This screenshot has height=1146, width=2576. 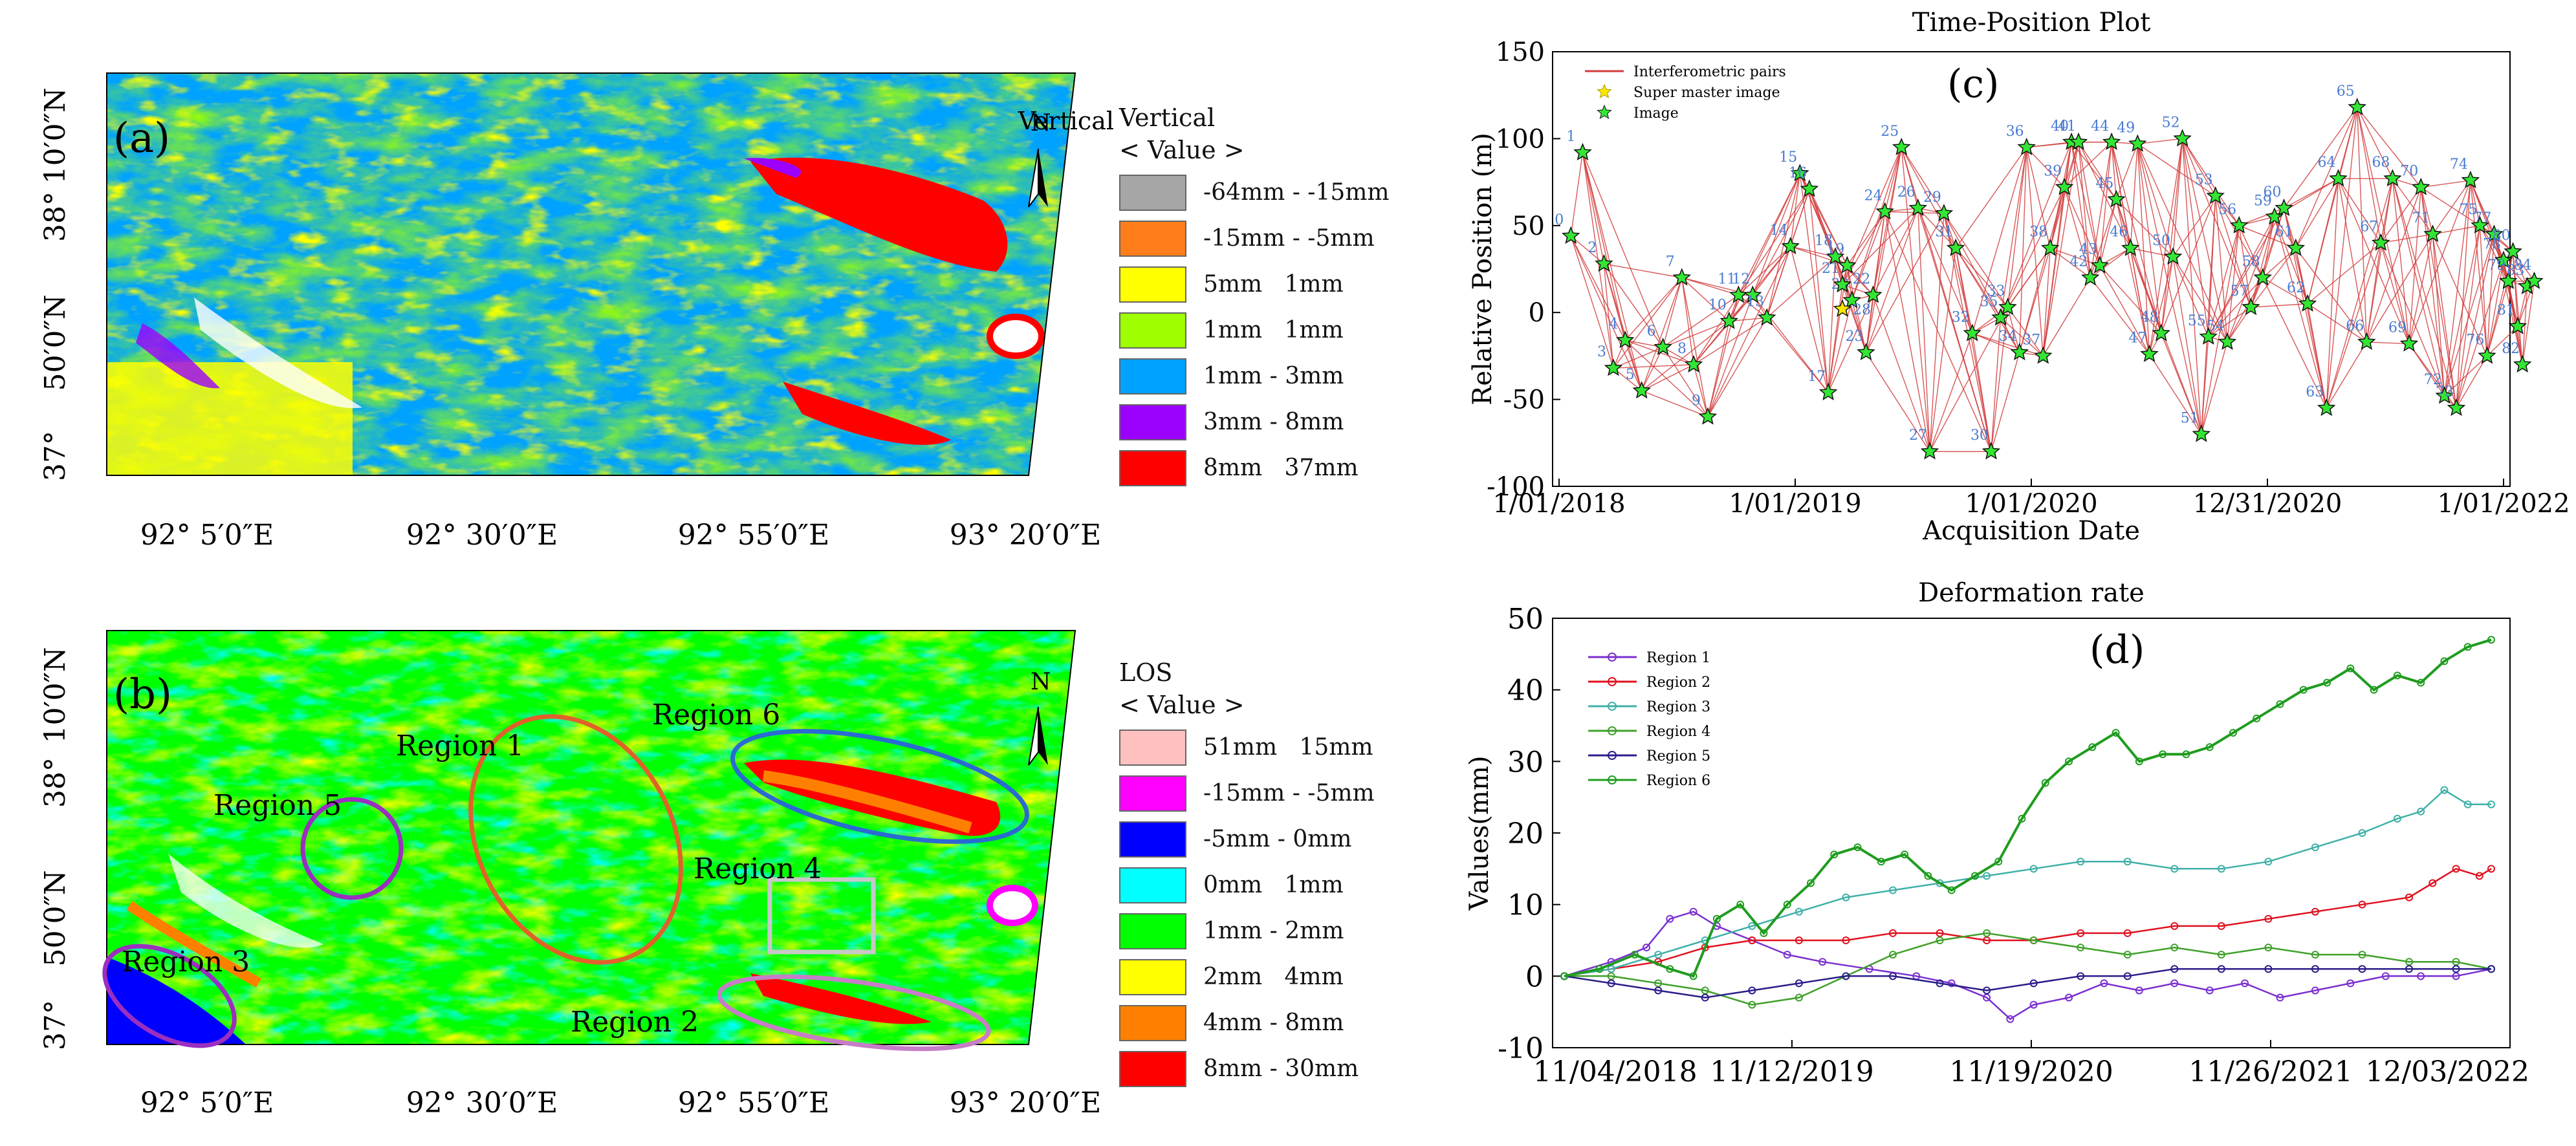 I want to click on legend-label: Region 1, so click(x=1678, y=658).